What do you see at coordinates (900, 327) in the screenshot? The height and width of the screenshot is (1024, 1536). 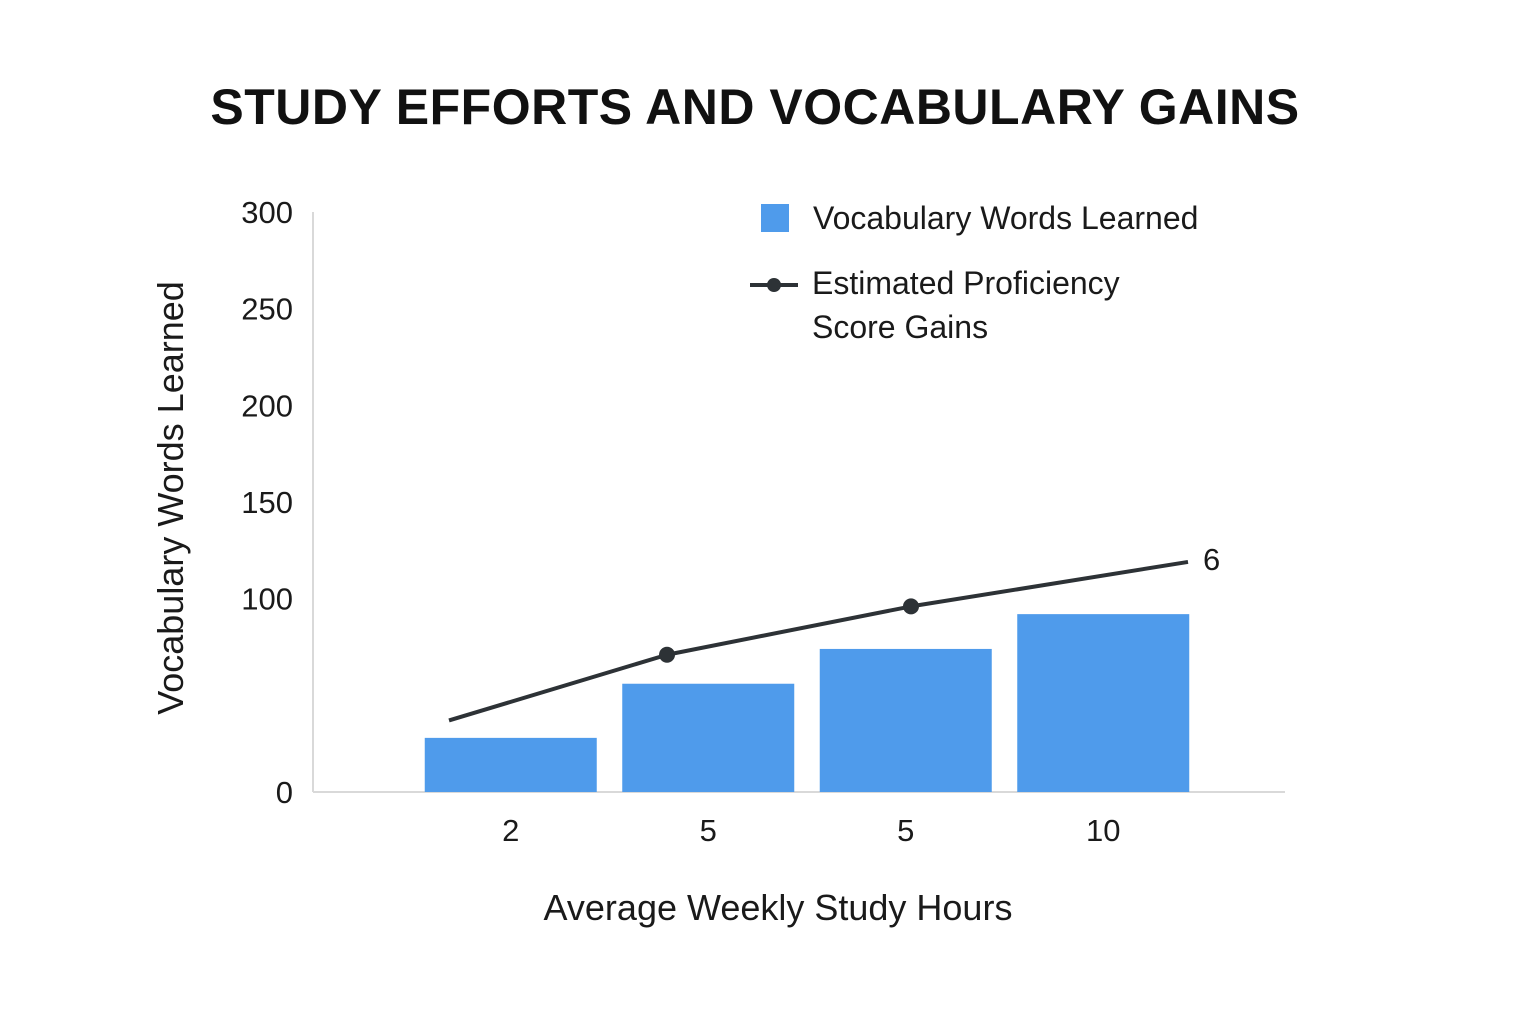 I see `legend-line-label-line-2: Score Gains` at bounding box center [900, 327].